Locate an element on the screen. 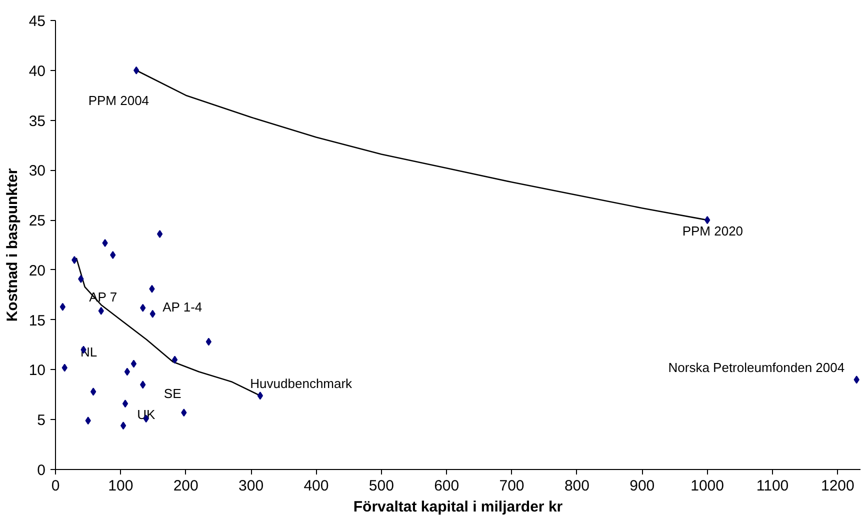  y-tick-label: 45 is located at coordinates (37, 21).